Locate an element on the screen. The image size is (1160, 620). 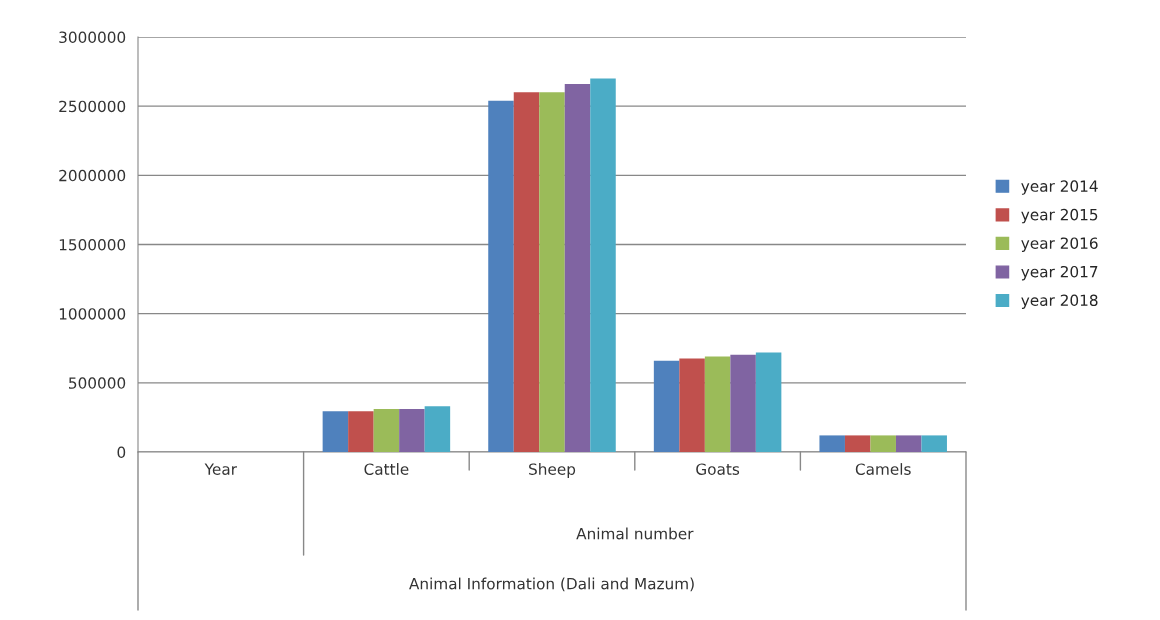
y-tick-label: 0 is located at coordinates (121, 452).